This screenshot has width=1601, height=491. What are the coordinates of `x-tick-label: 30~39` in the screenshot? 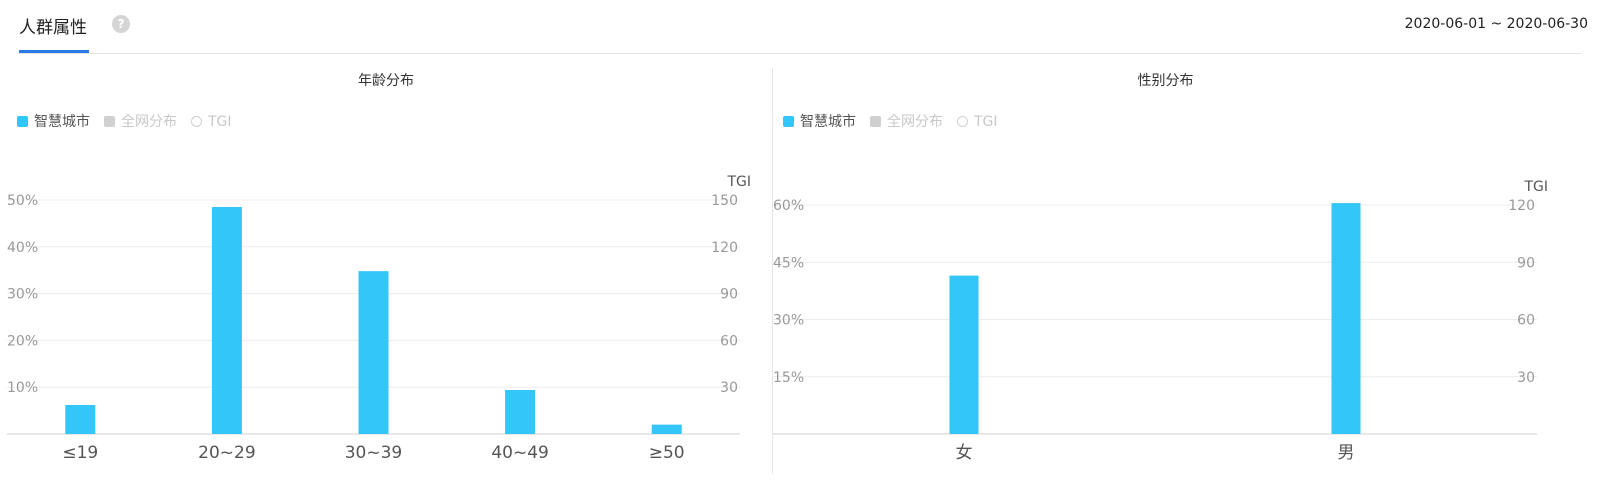 It's located at (374, 453).